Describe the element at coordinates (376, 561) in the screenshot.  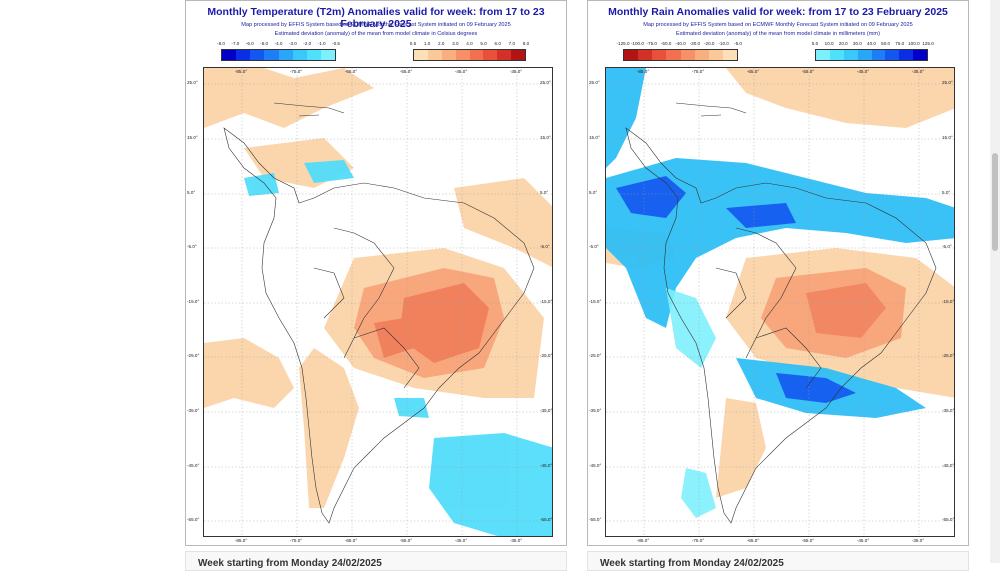
I see `next-week-card-left: Week starting from Monday 24/02/2025` at that location.